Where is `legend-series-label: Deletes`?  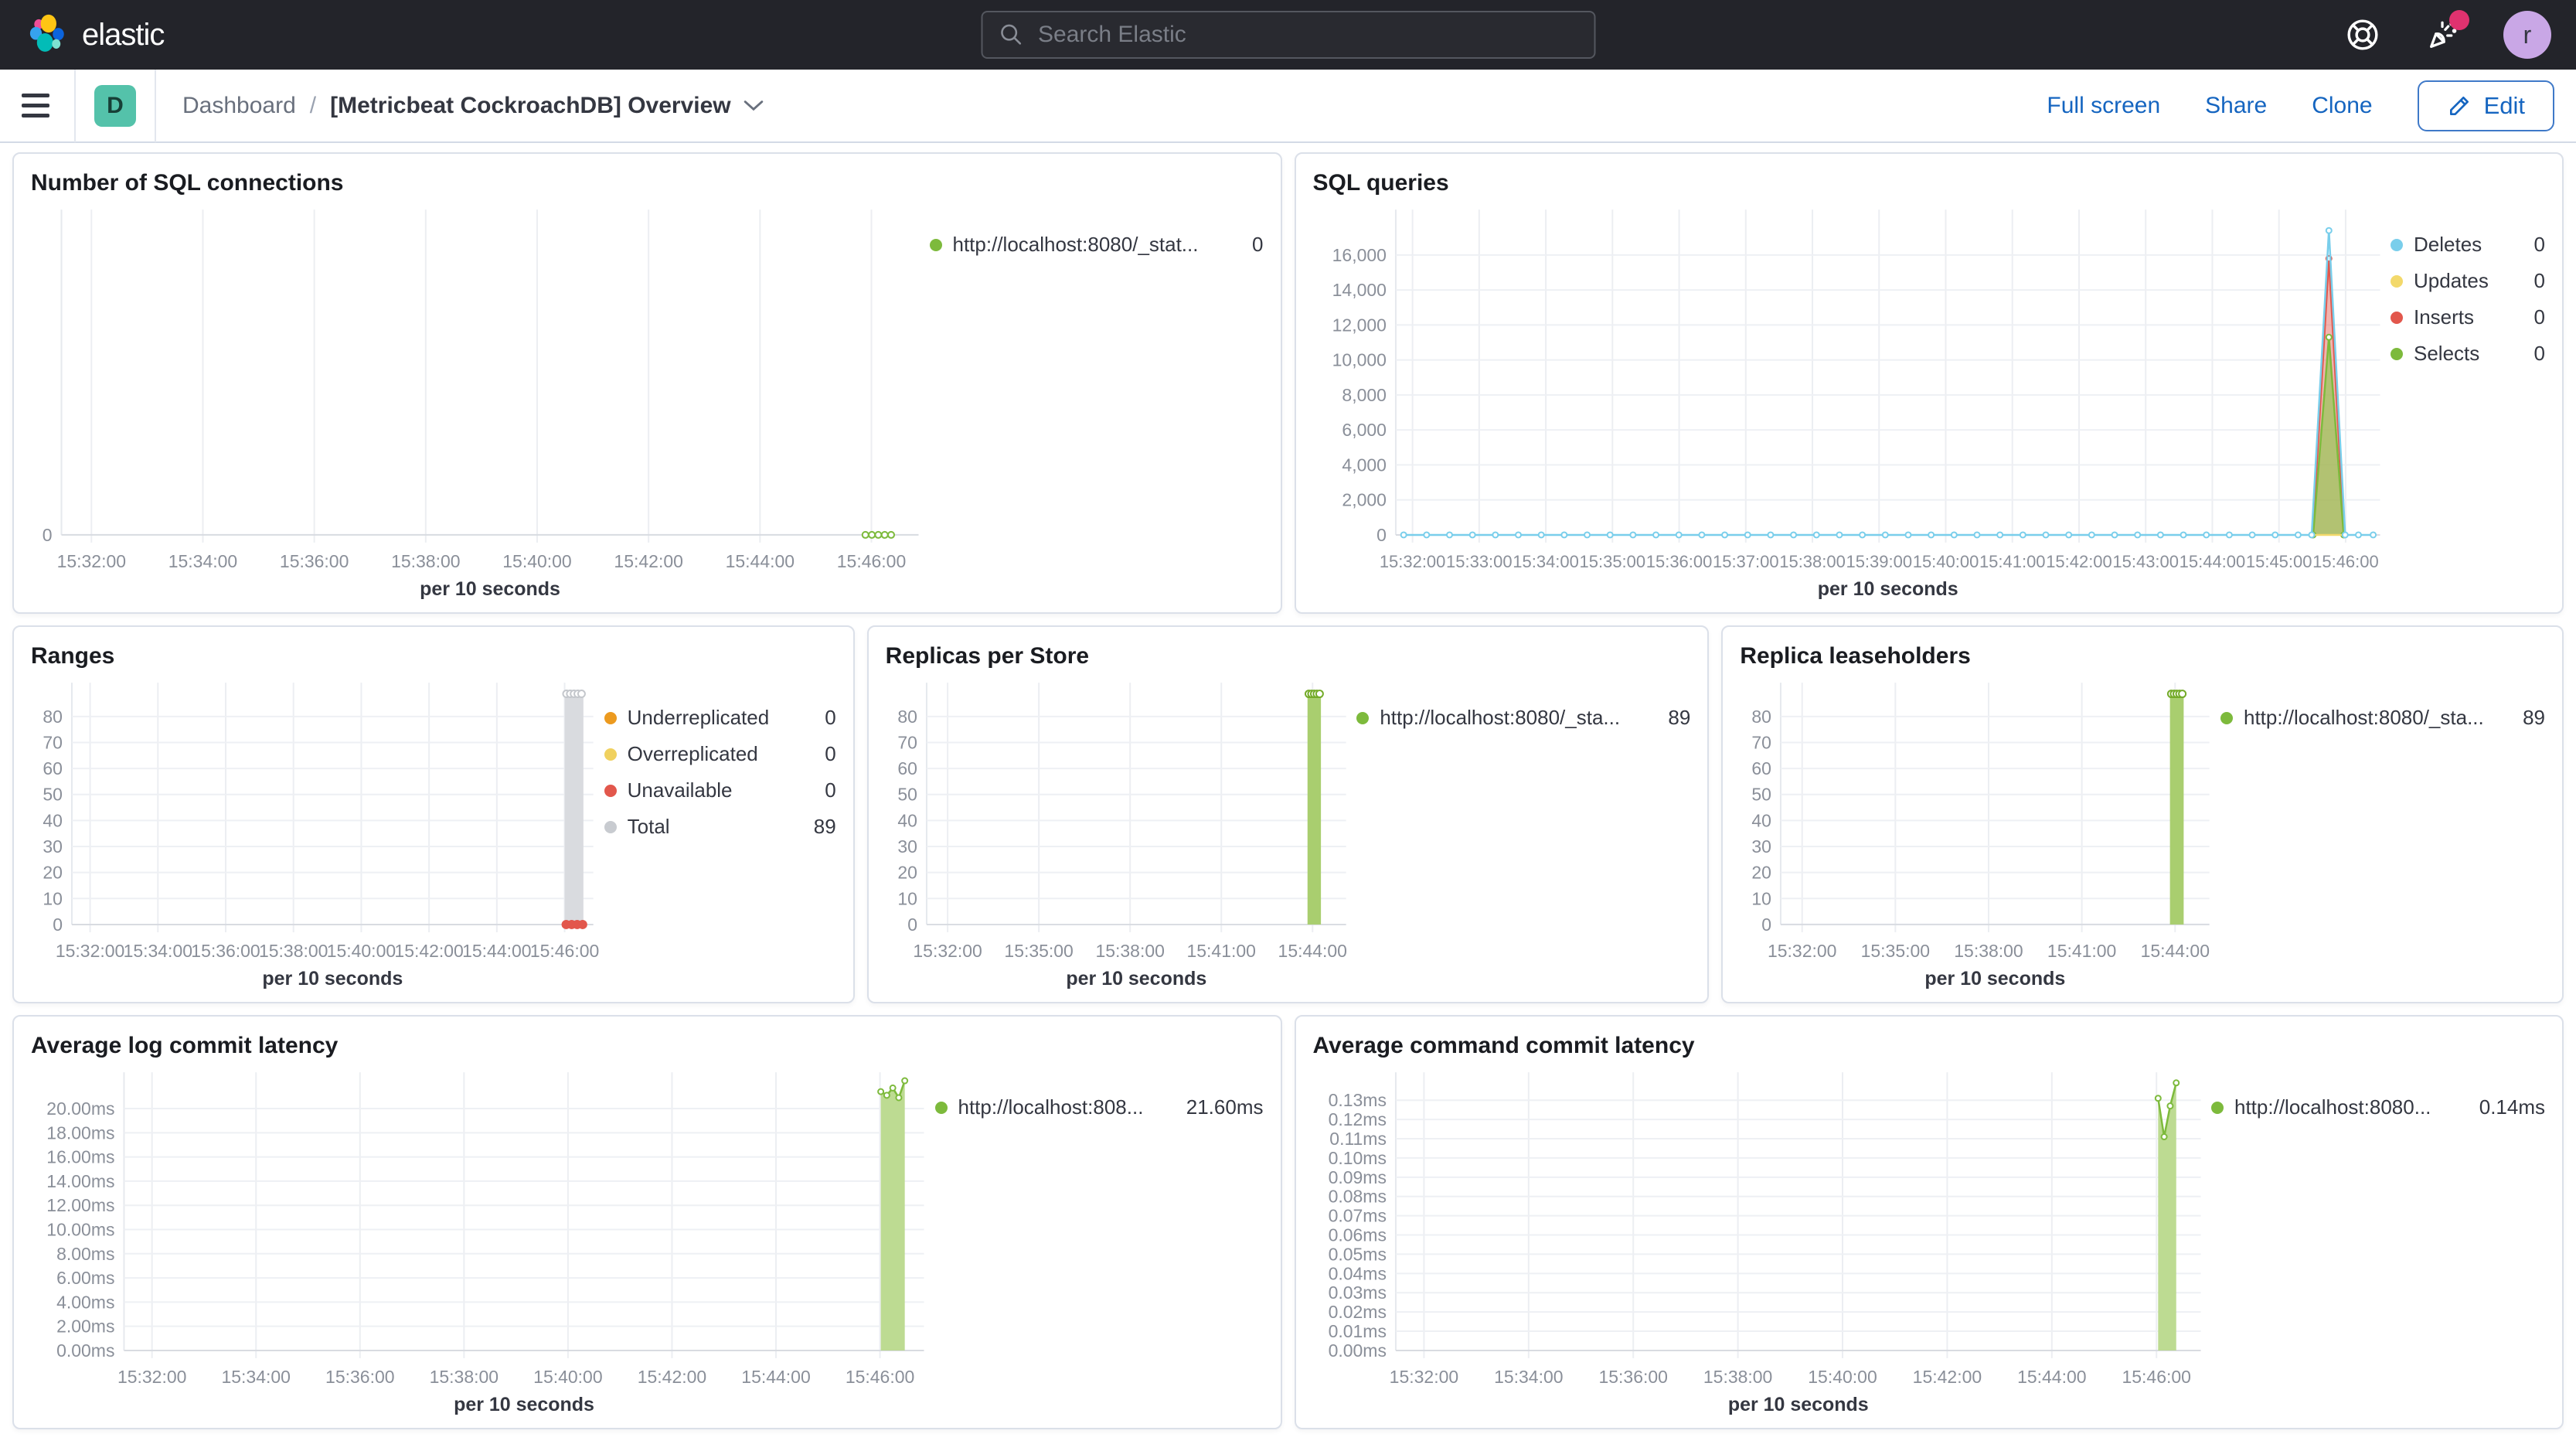 legend-series-label: Deletes is located at coordinates (2448, 244).